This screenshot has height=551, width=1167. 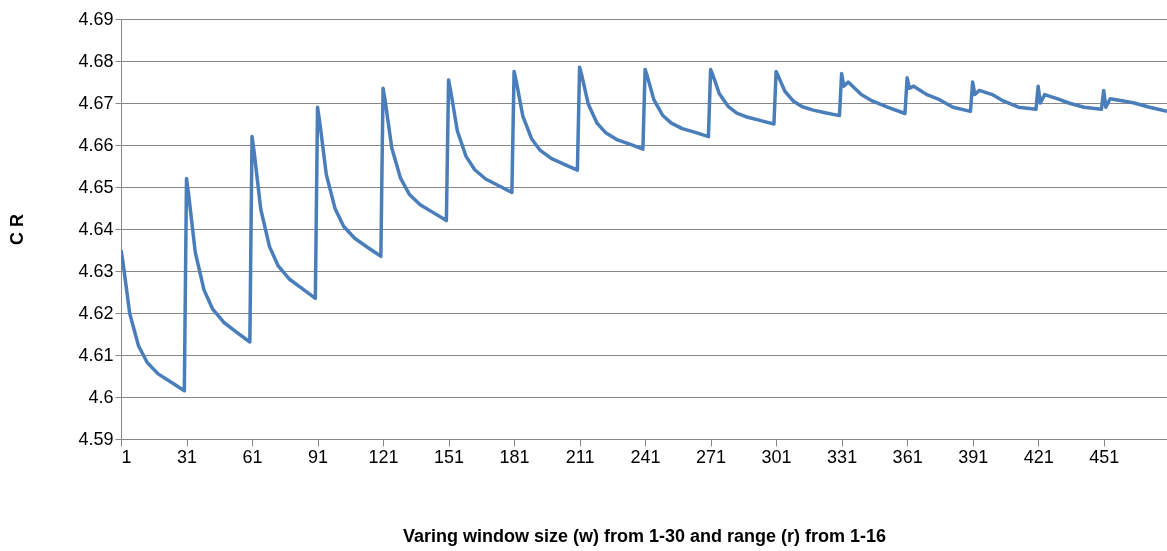 I want to click on x-tick-label: 151, so click(x=449, y=456).